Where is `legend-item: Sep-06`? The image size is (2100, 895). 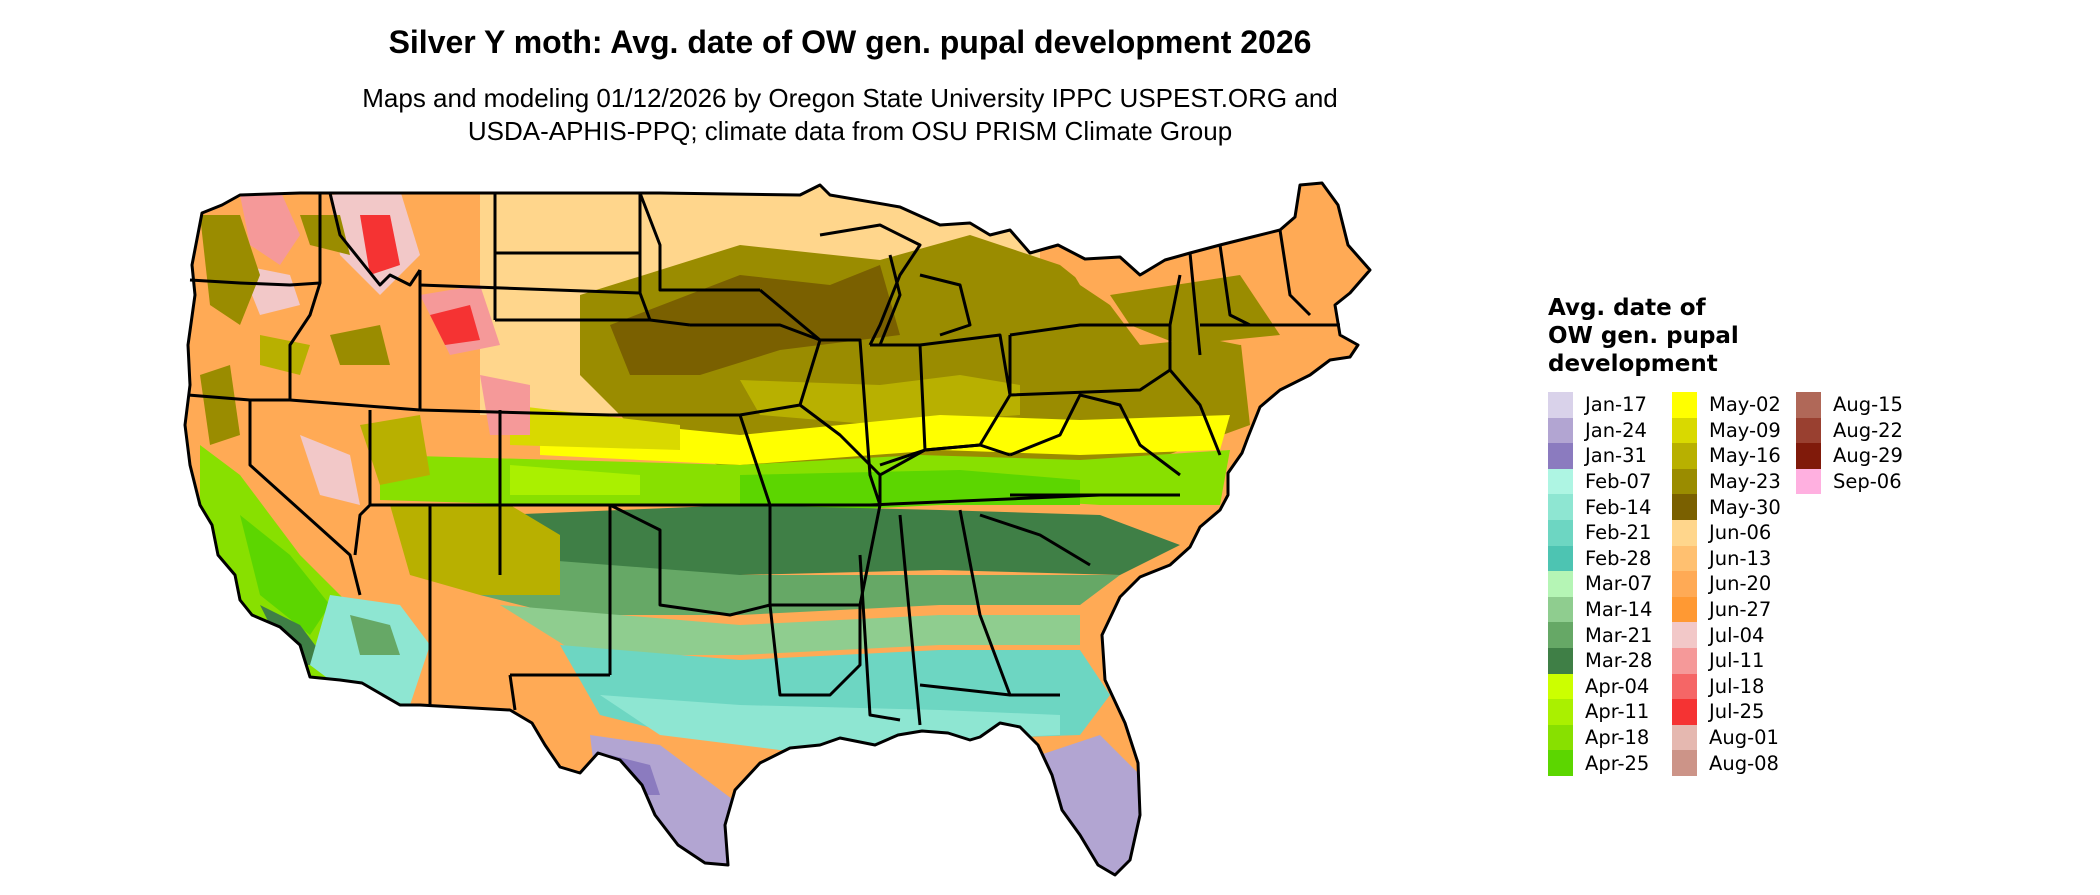 legend-item: Sep-06 is located at coordinates (1858, 481).